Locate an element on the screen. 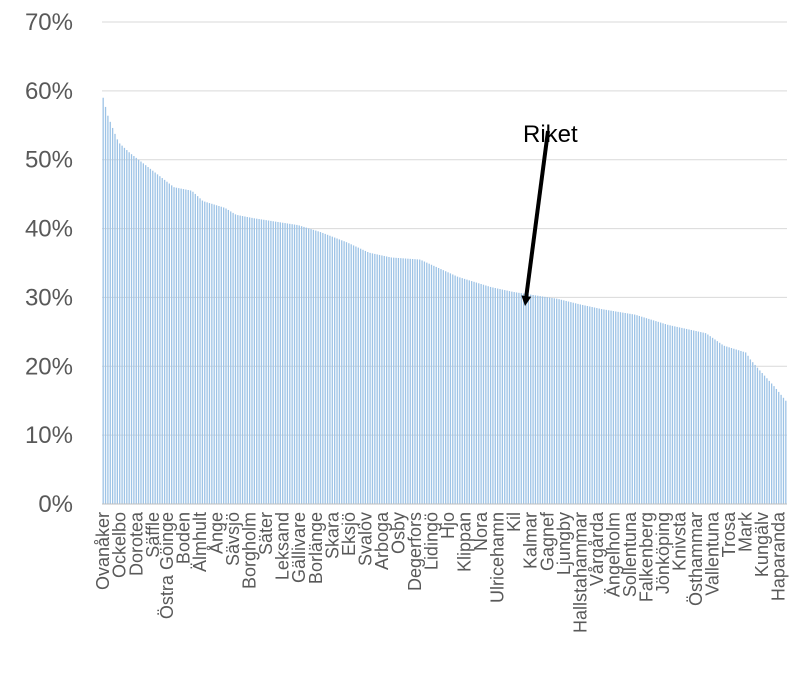 This screenshot has height=686, width=800. y-tick-label: 40% is located at coordinates (49, 229).